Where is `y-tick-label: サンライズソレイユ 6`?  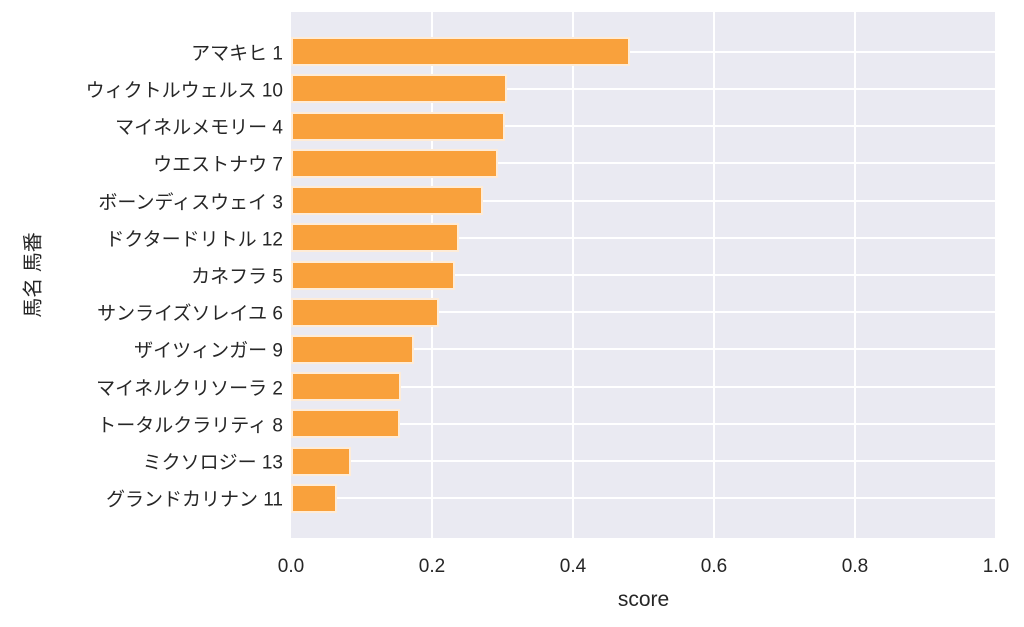 y-tick-label: サンライズソレイユ 6 is located at coordinates (190, 314).